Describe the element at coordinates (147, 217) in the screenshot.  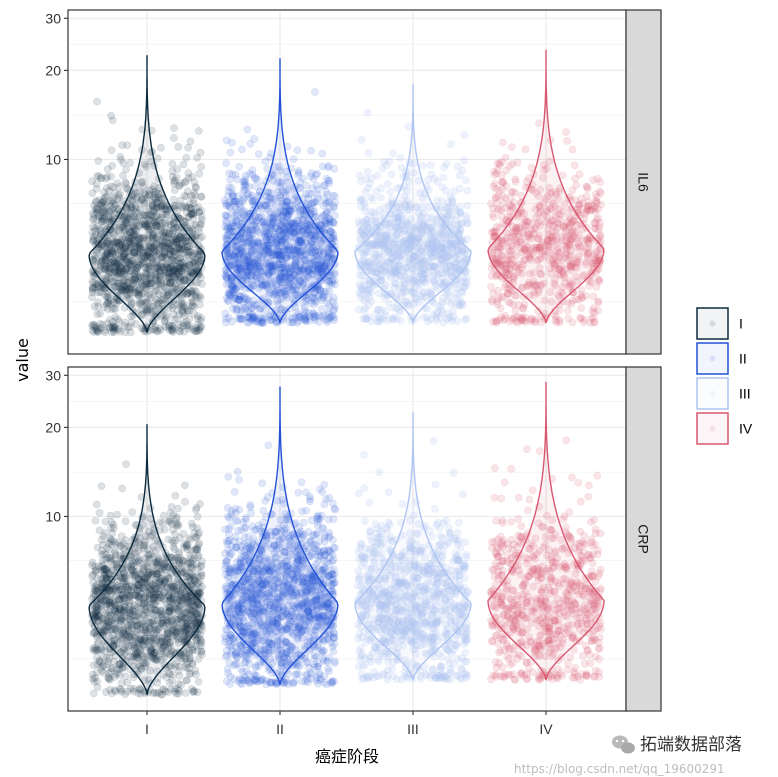
I see `points-I` at that location.